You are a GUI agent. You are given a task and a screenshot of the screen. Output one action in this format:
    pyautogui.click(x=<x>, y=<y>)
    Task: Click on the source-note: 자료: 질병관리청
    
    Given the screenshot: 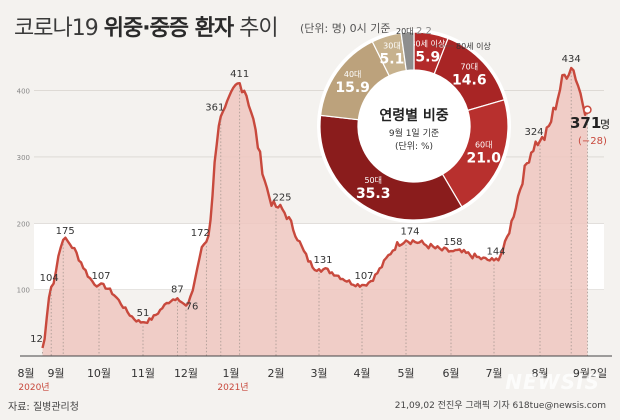 What is the action you would take?
    pyautogui.click(x=43, y=407)
    